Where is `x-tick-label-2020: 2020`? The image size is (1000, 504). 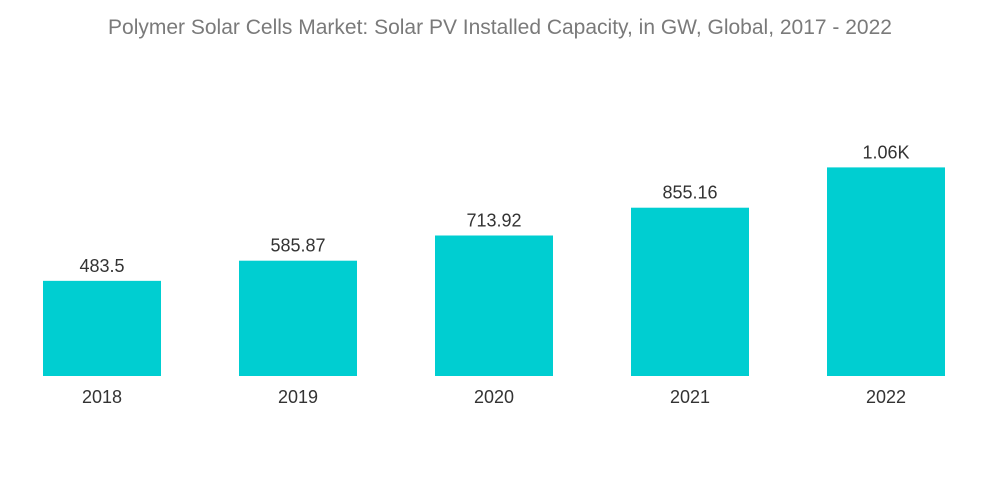
x-tick-label-2020: 2020 is located at coordinates (494, 397).